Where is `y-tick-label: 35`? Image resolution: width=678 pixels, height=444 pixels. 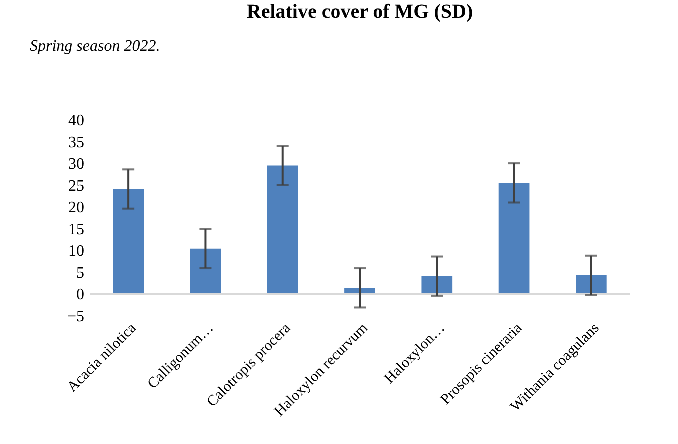
y-tick-label: 35 is located at coordinates (76, 143).